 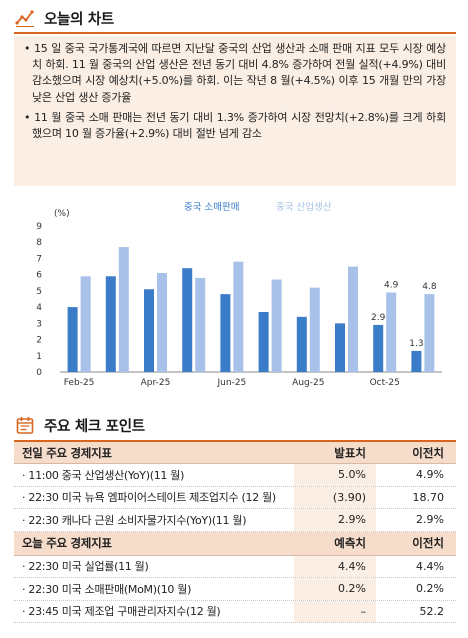 What do you see at coordinates (235, 566) in the screenshot?
I see `table-row: · 22:30 미국 실업률(11 월) 4.4% 4.4%` at bounding box center [235, 566].